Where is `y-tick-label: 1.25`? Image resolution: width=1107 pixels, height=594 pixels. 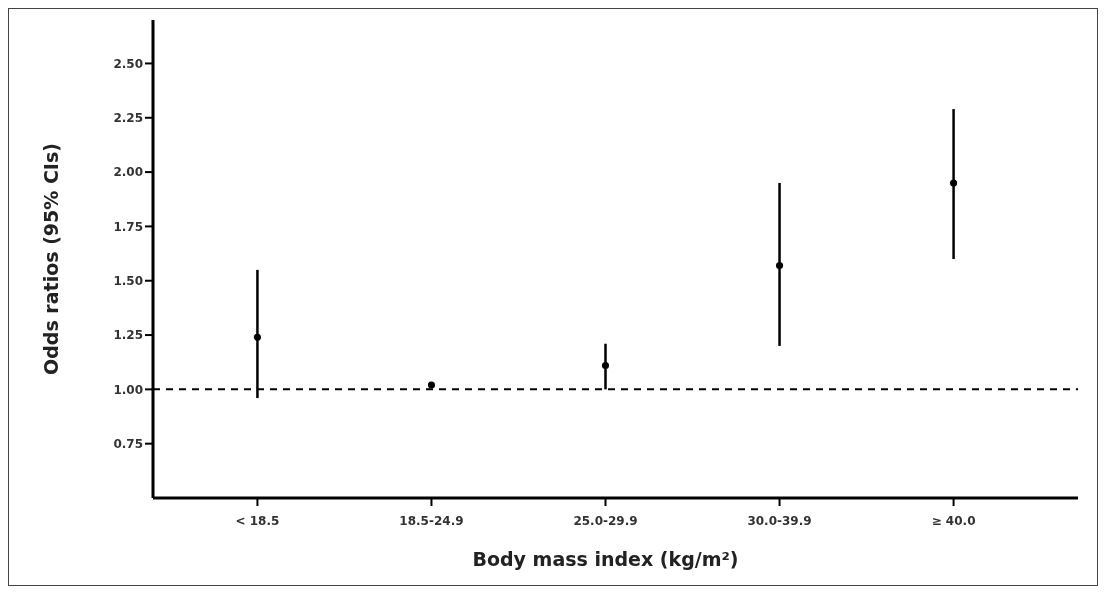
y-tick-label: 1.25 is located at coordinates (128, 335).